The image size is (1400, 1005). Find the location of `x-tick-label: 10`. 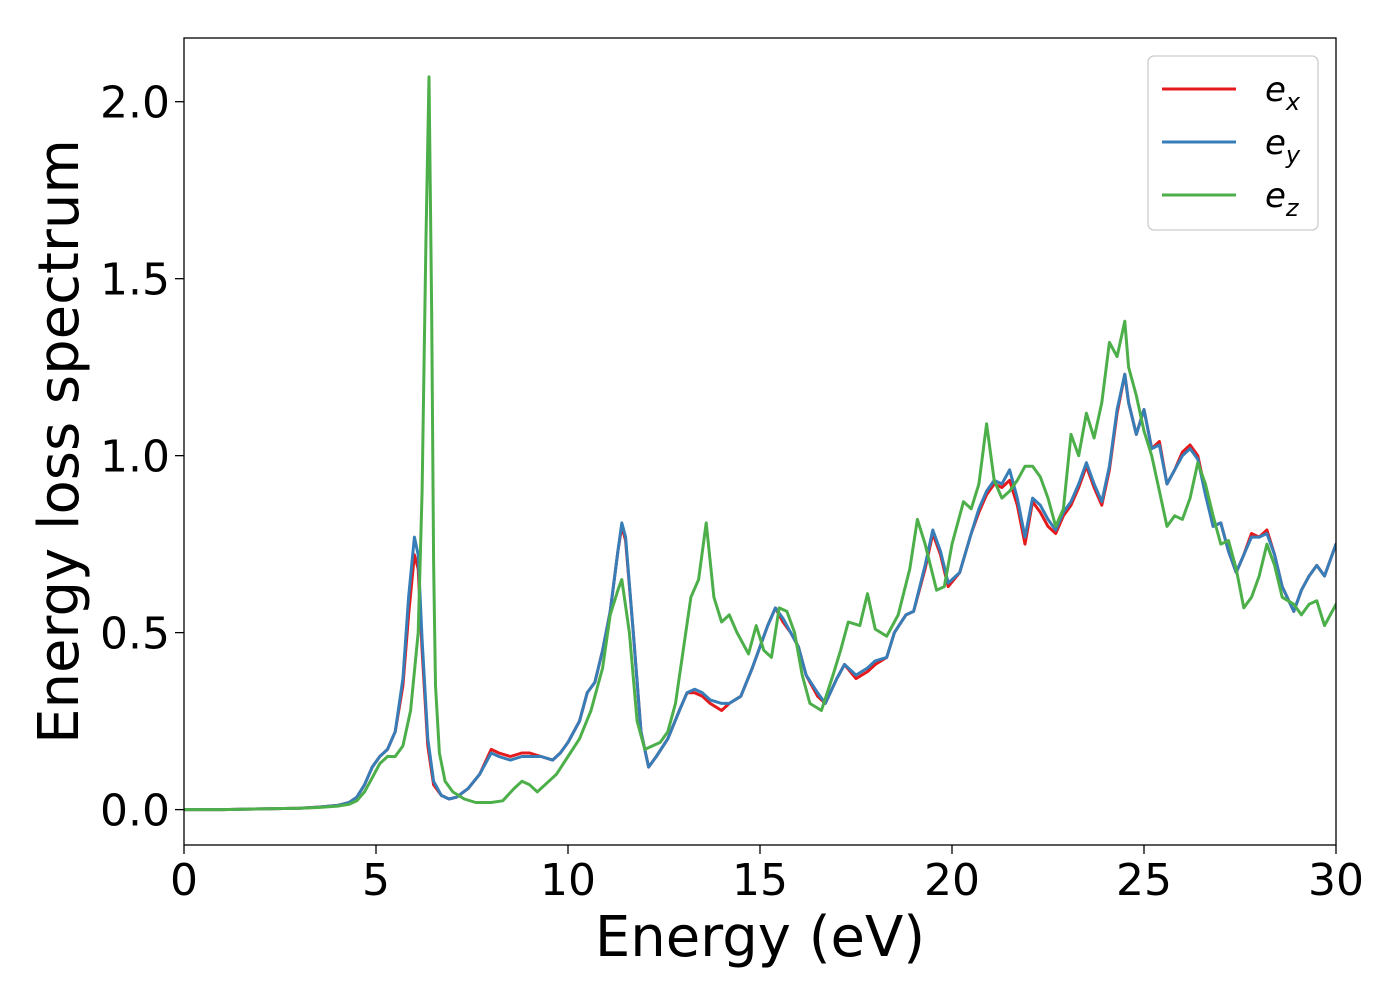

x-tick-label: 10 is located at coordinates (568, 880).